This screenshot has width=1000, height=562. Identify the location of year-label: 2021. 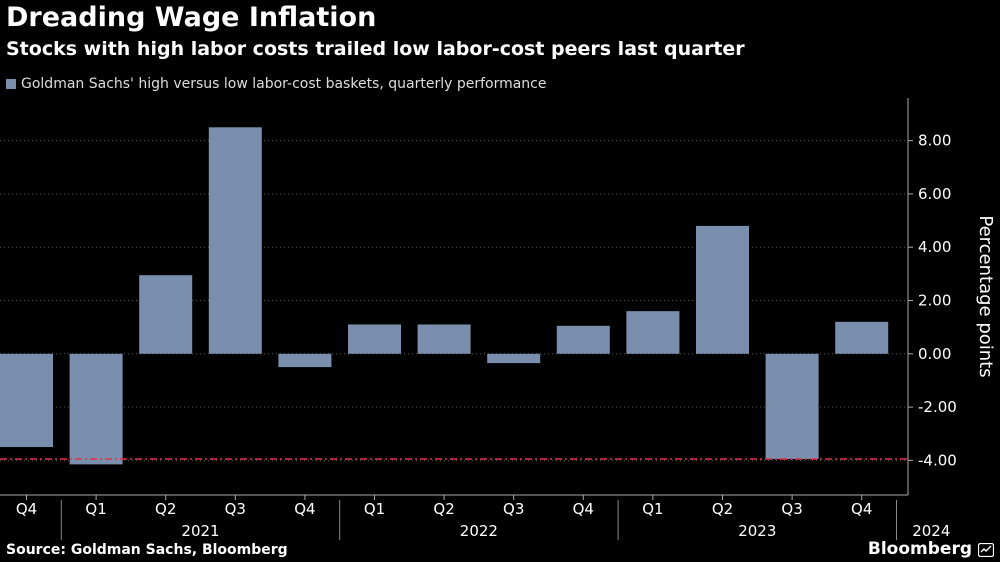
(200, 531).